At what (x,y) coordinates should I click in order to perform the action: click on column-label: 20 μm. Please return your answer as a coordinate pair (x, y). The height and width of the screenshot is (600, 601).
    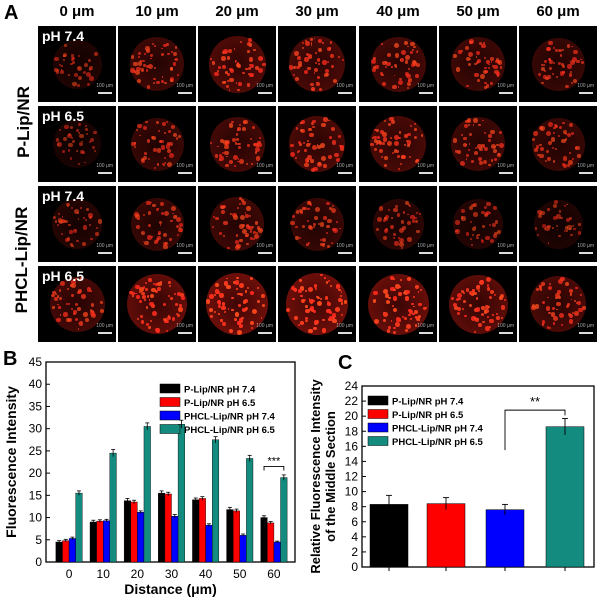
    Looking at the image, I should click on (237, 11).